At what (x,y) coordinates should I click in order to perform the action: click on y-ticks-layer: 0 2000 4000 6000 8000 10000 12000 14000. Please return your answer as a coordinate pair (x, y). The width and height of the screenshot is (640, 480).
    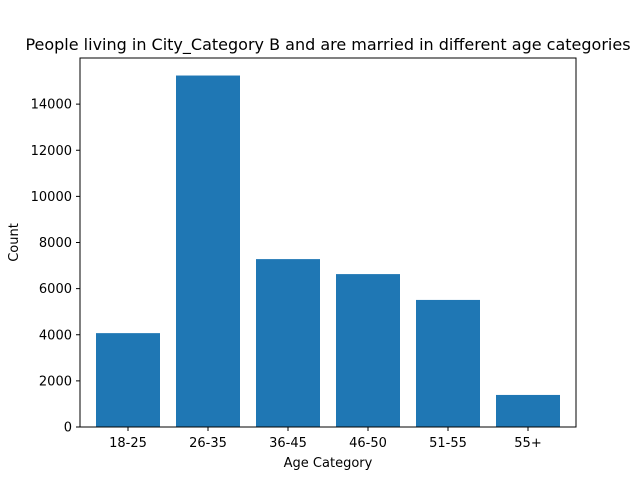
    Looking at the image, I should click on (55, 267).